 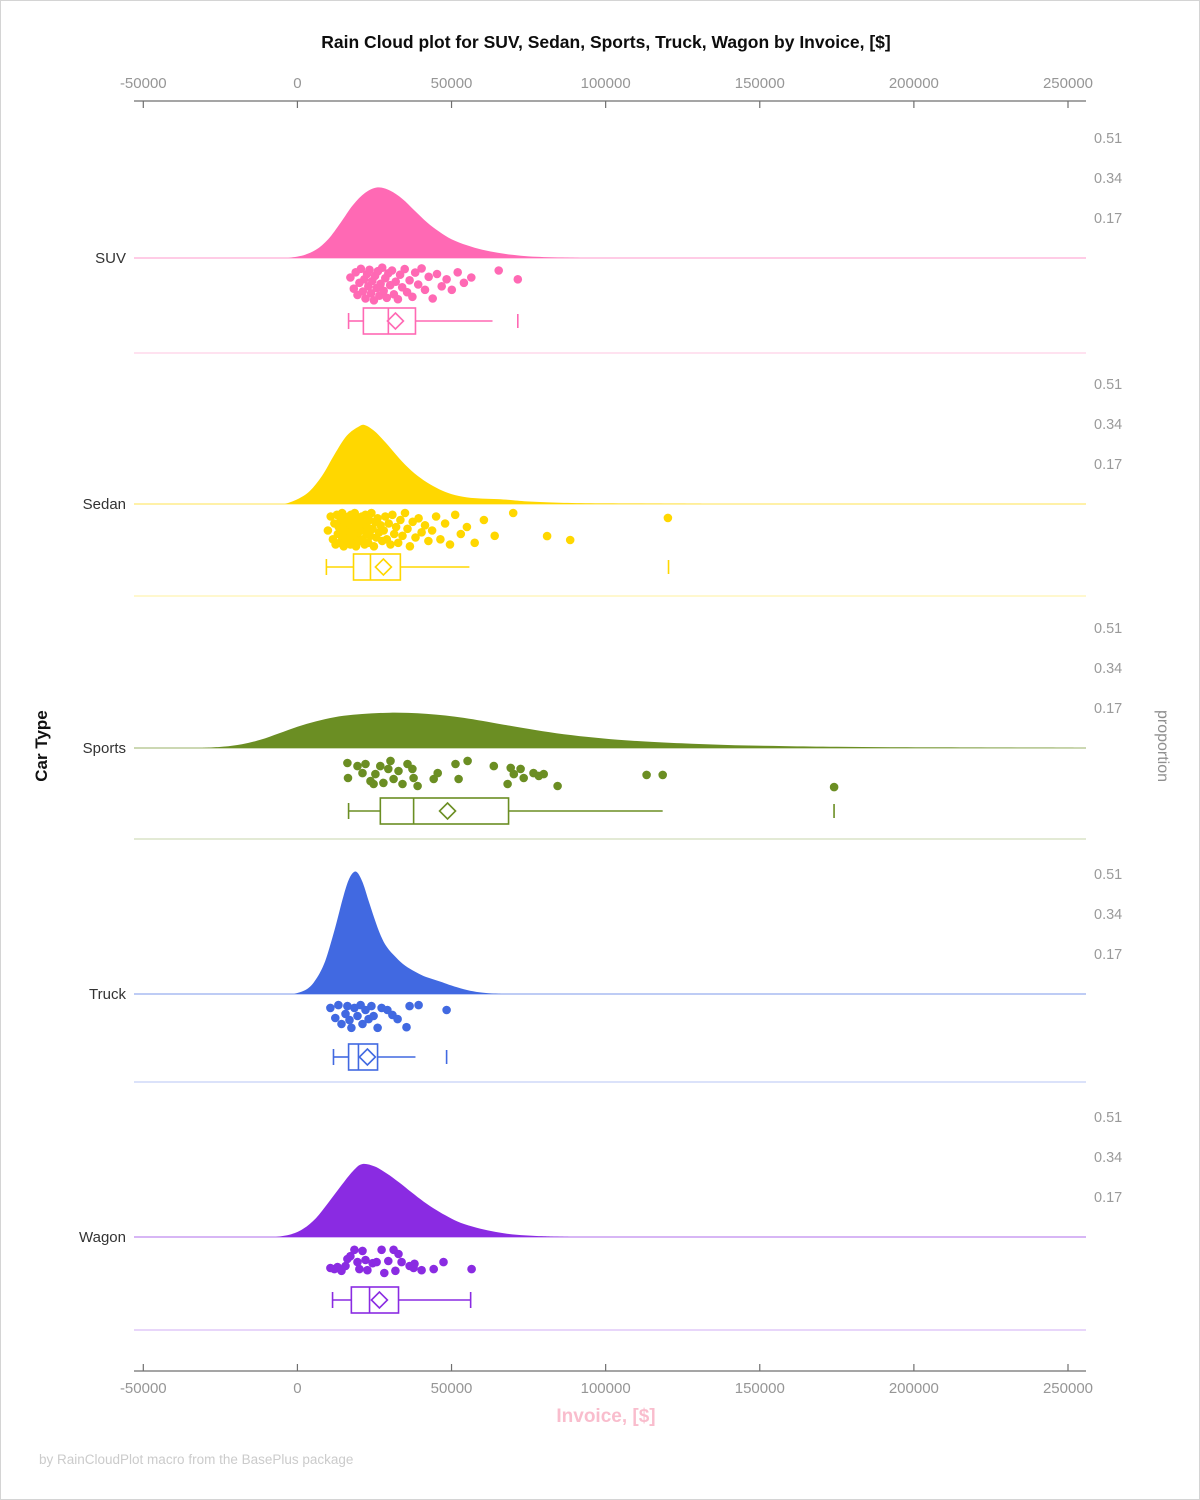 What do you see at coordinates (422, 1200) in the screenshot?
I see `density-wagon` at bounding box center [422, 1200].